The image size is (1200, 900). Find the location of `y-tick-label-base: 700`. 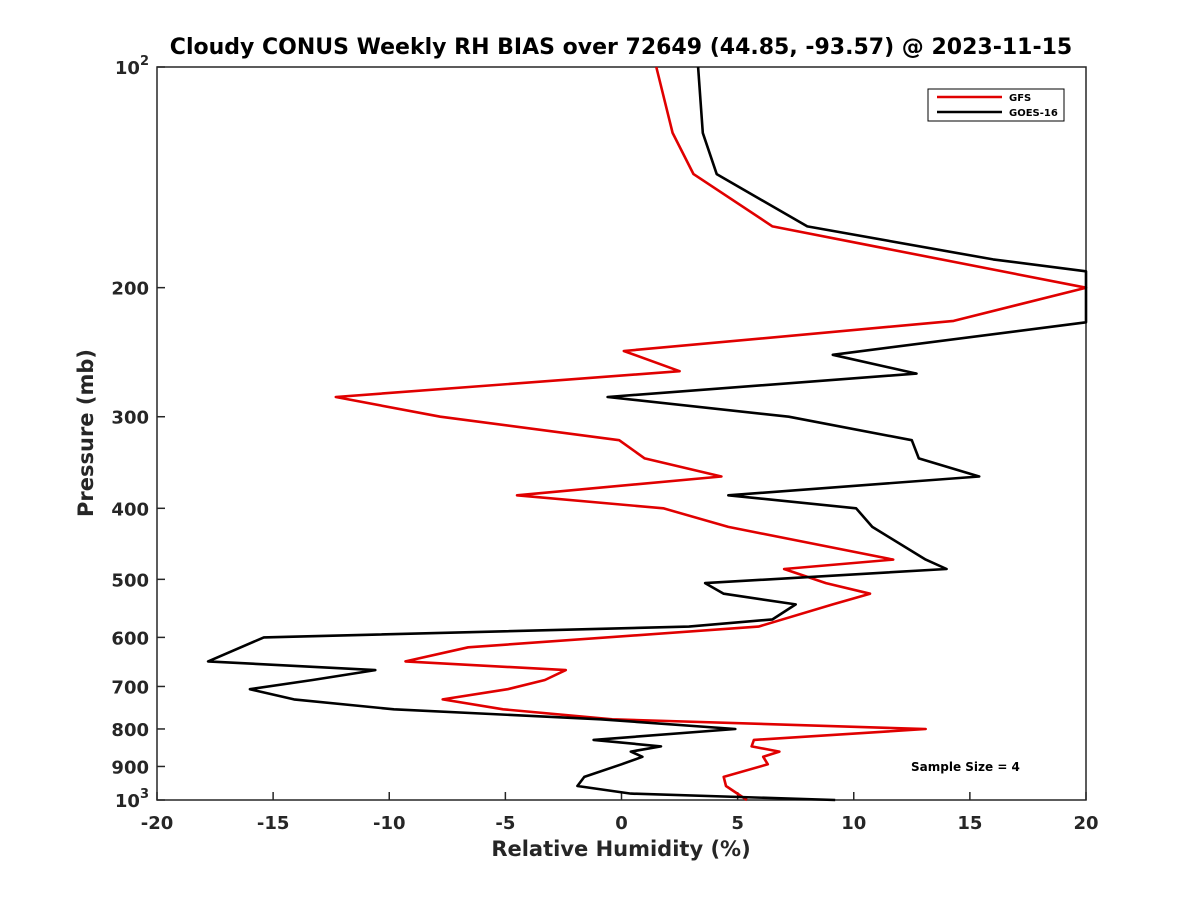

y-tick-label-base: 700 is located at coordinates (130, 687).